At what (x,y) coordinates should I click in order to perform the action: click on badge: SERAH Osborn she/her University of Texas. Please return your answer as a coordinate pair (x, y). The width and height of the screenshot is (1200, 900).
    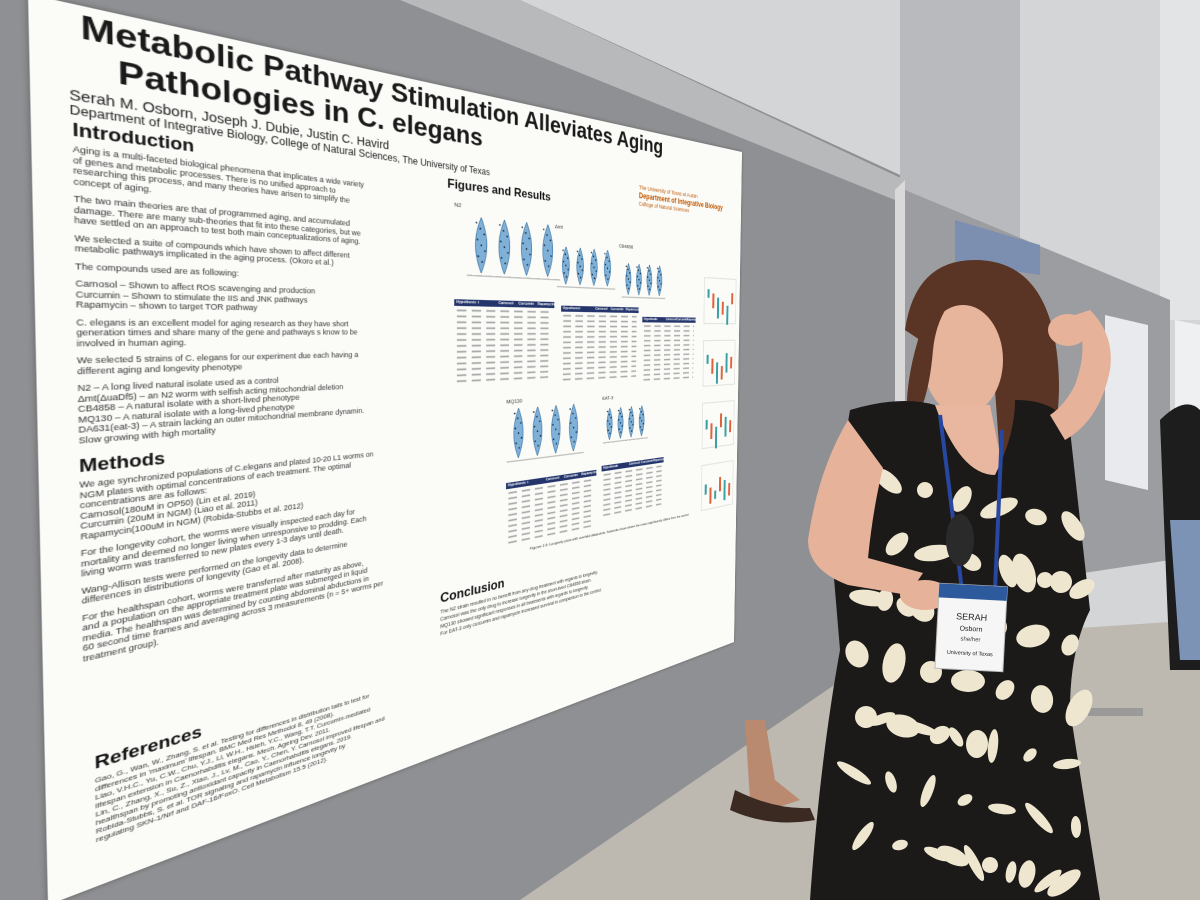
    Looking at the image, I should click on (971, 627).